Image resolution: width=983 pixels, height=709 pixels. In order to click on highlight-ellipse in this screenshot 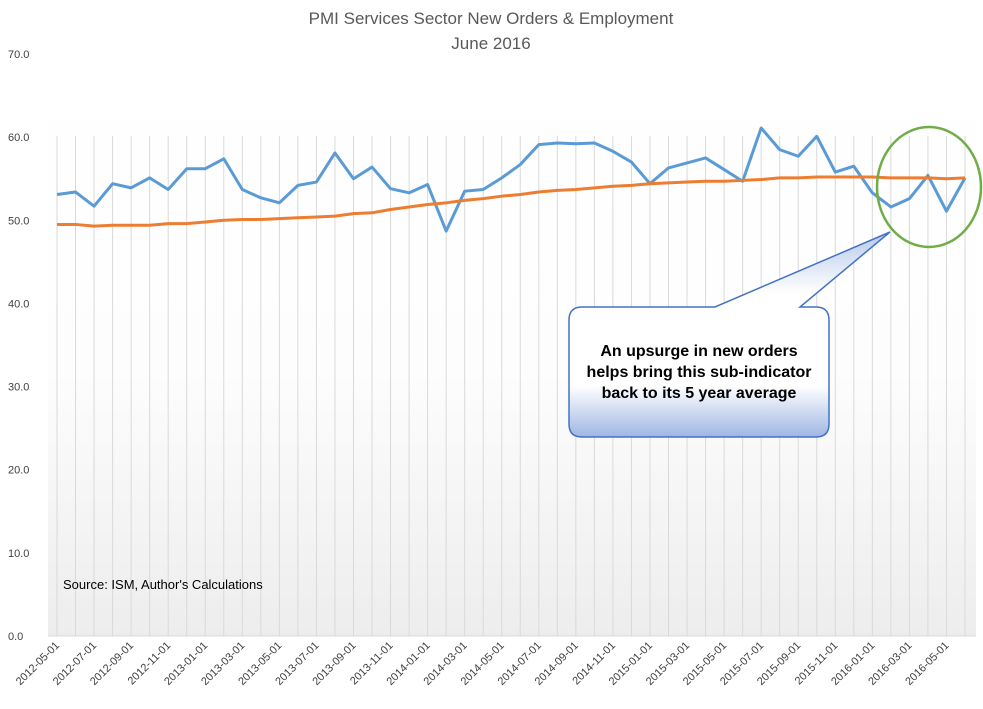, I will do `click(929, 187)`.